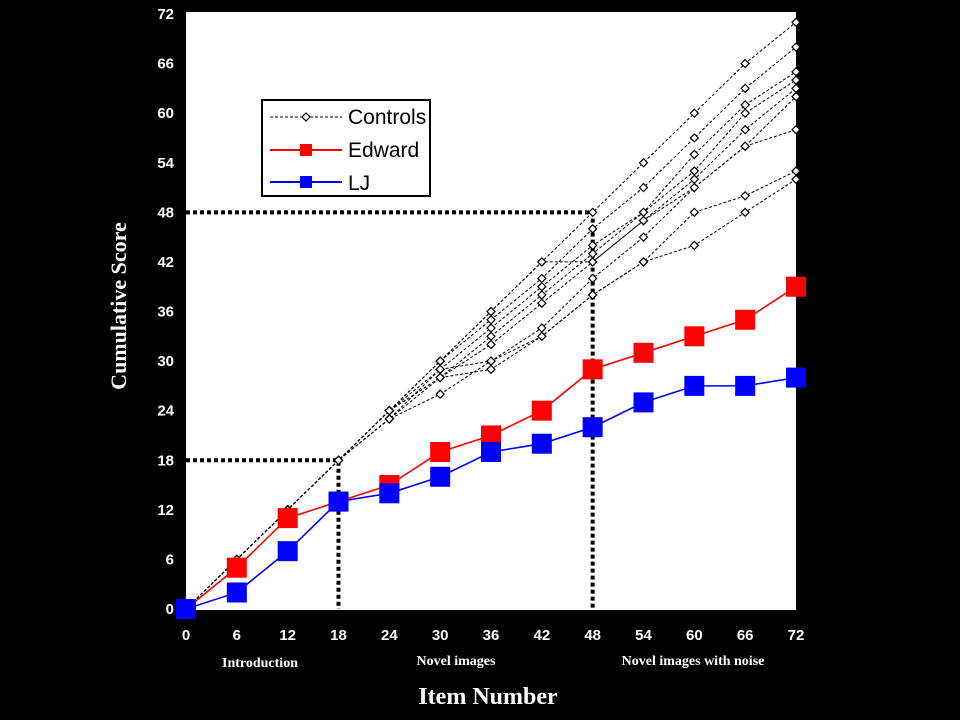  What do you see at coordinates (383, 150) in the screenshot?
I see `legend-edward-label: Edward` at bounding box center [383, 150].